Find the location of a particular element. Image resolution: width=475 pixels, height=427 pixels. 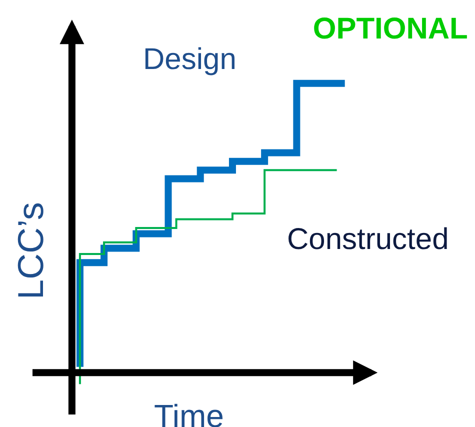

series-label: Constructed is located at coordinates (368, 239).